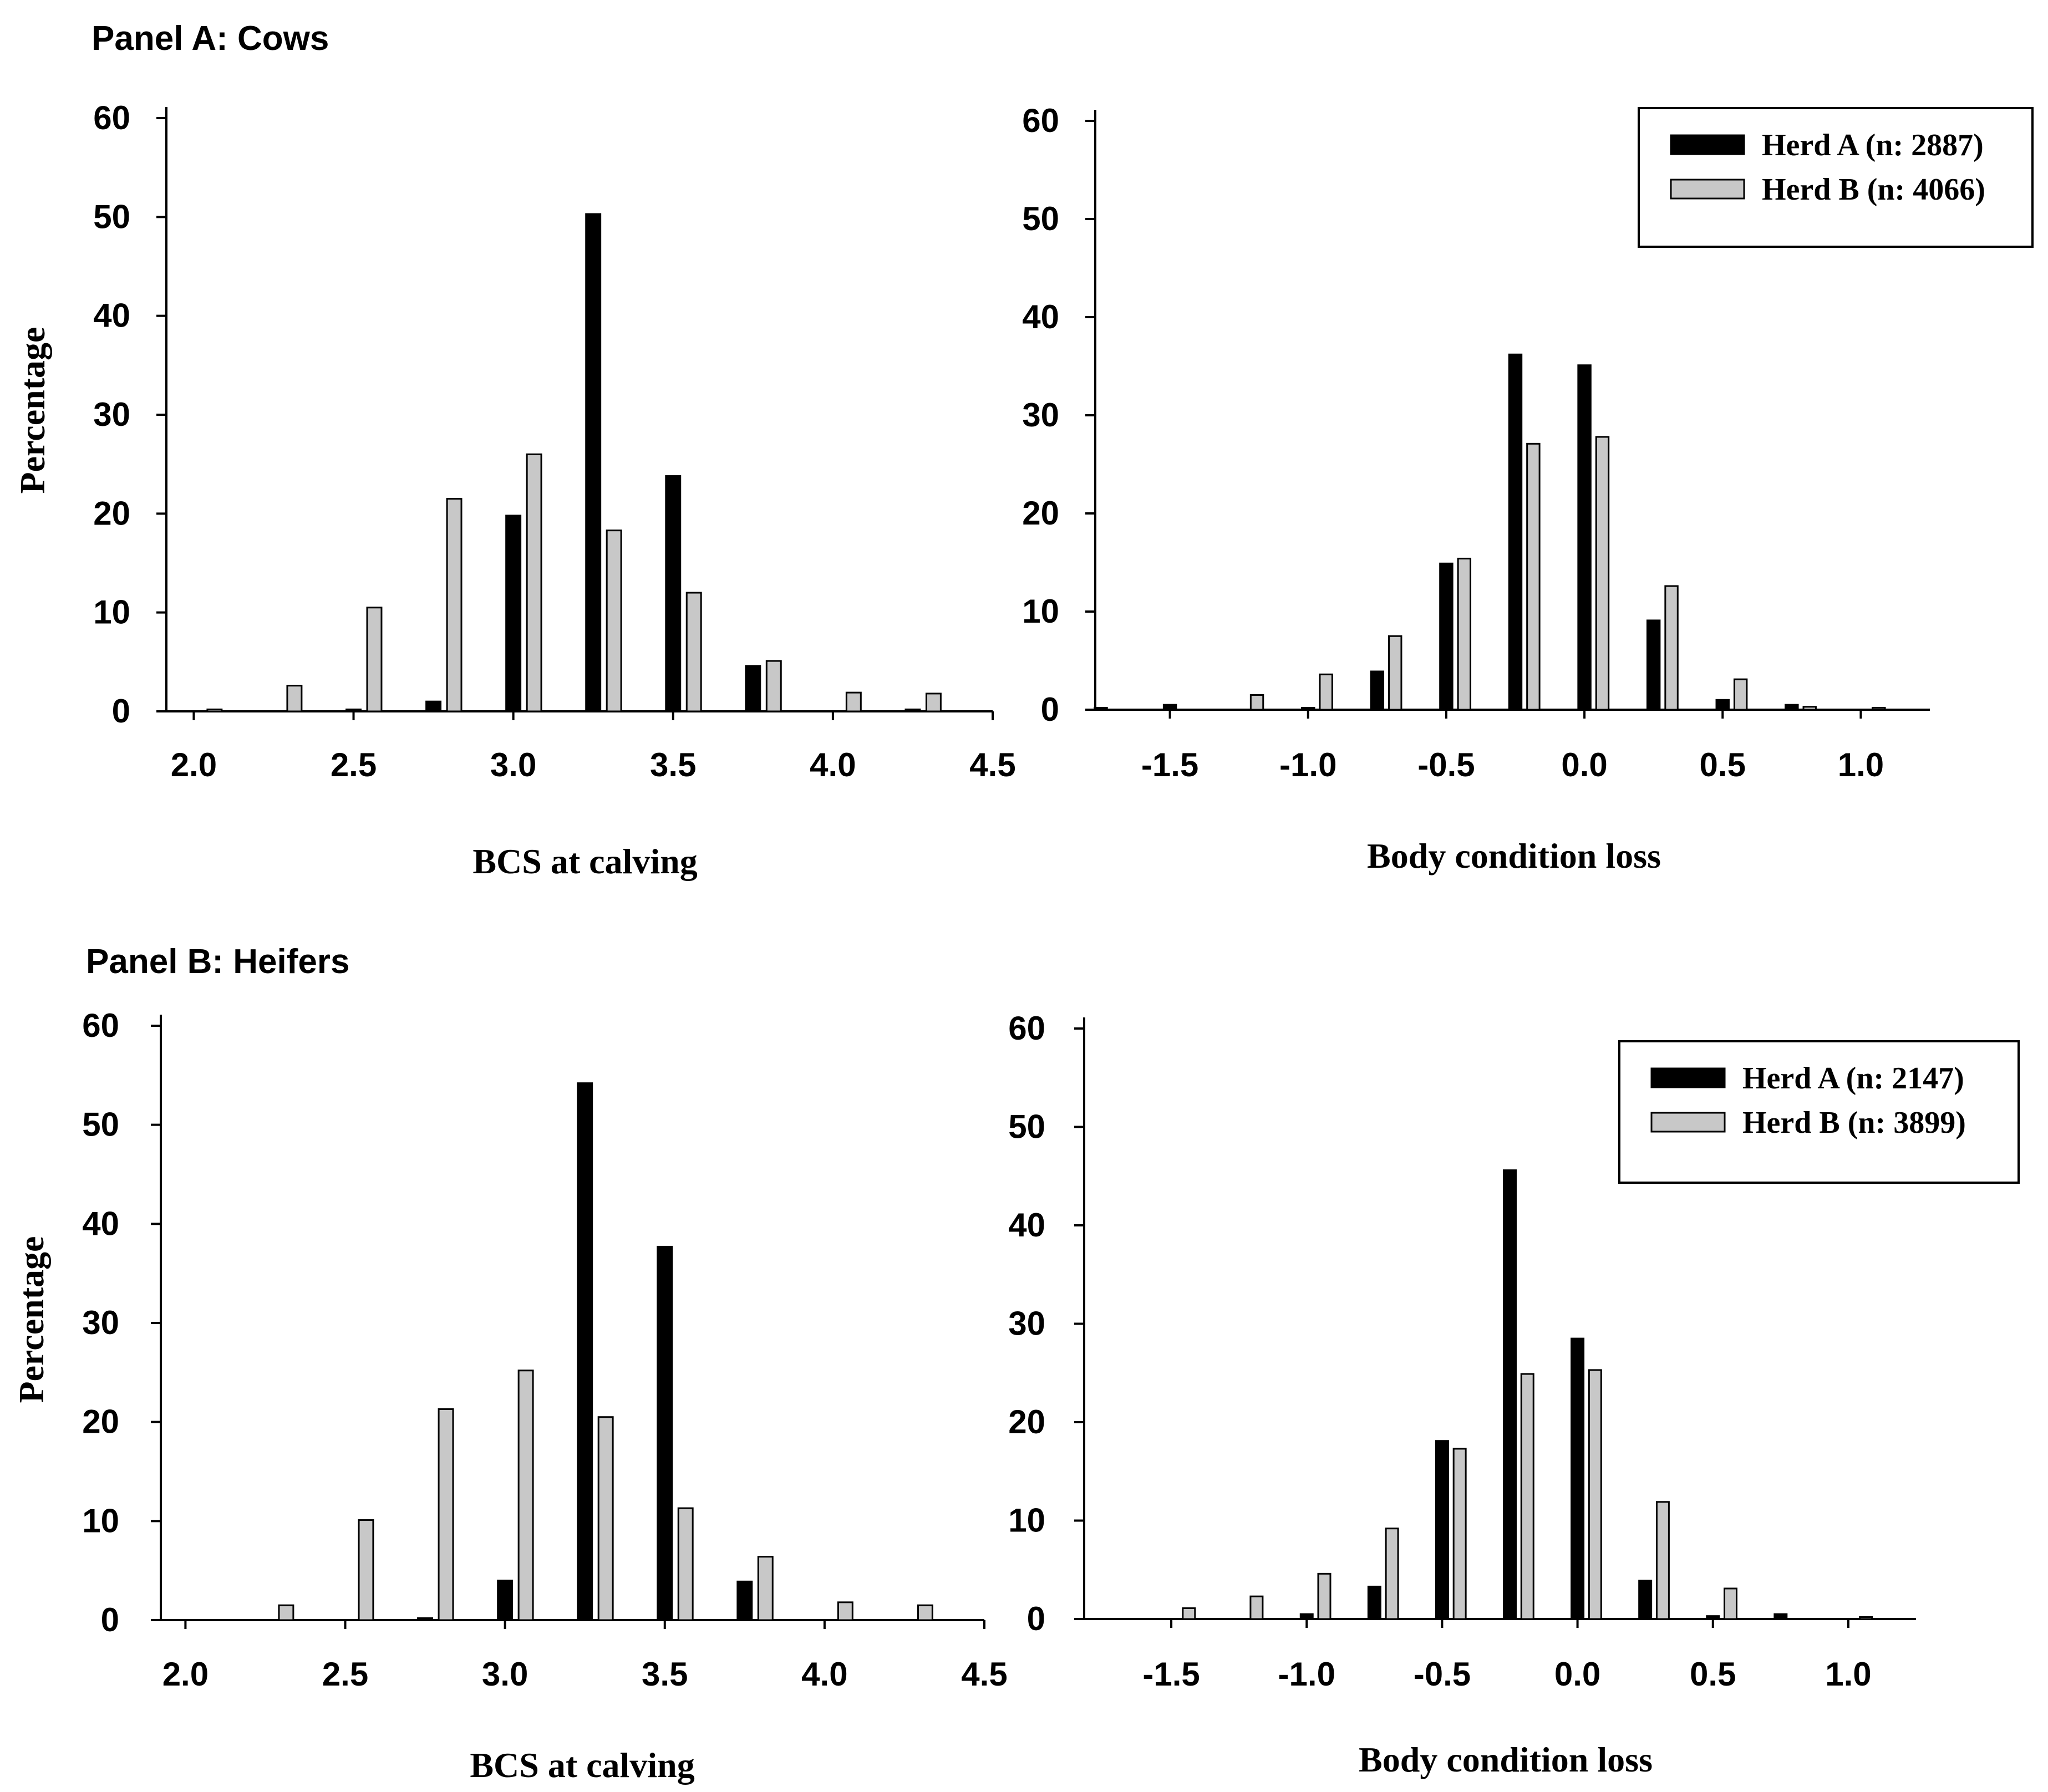  Describe the element at coordinates (31, 1320) in the screenshot. I see `y-axis-label: Percentage` at that location.